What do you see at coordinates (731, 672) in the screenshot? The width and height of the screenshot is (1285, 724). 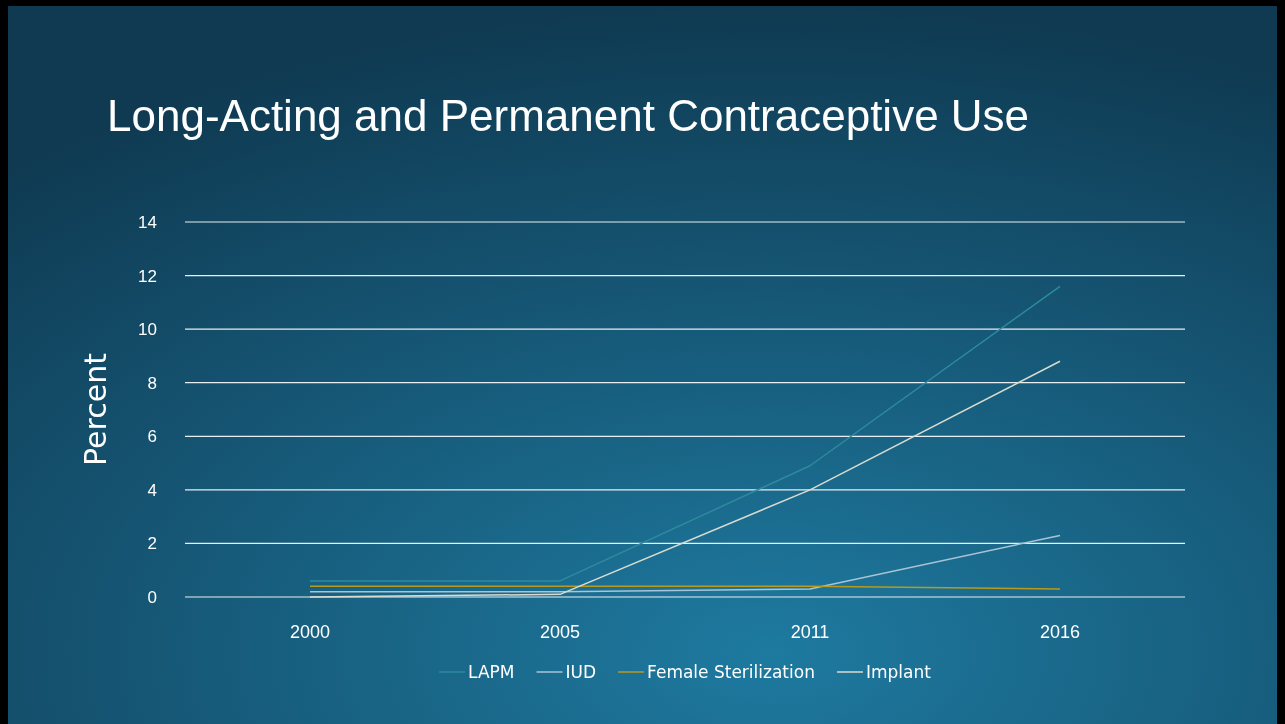 I see `legend-label: Female Sterilization` at bounding box center [731, 672].